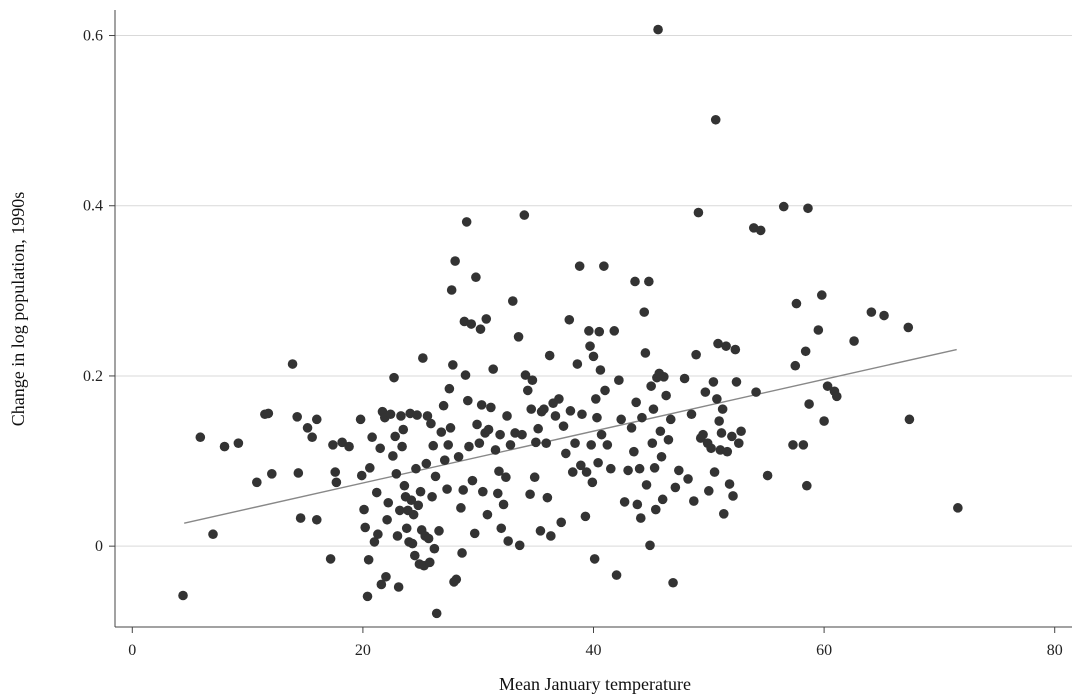  What do you see at coordinates (363, 650) in the screenshot?
I see `x-tick-label: 20` at bounding box center [363, 650].